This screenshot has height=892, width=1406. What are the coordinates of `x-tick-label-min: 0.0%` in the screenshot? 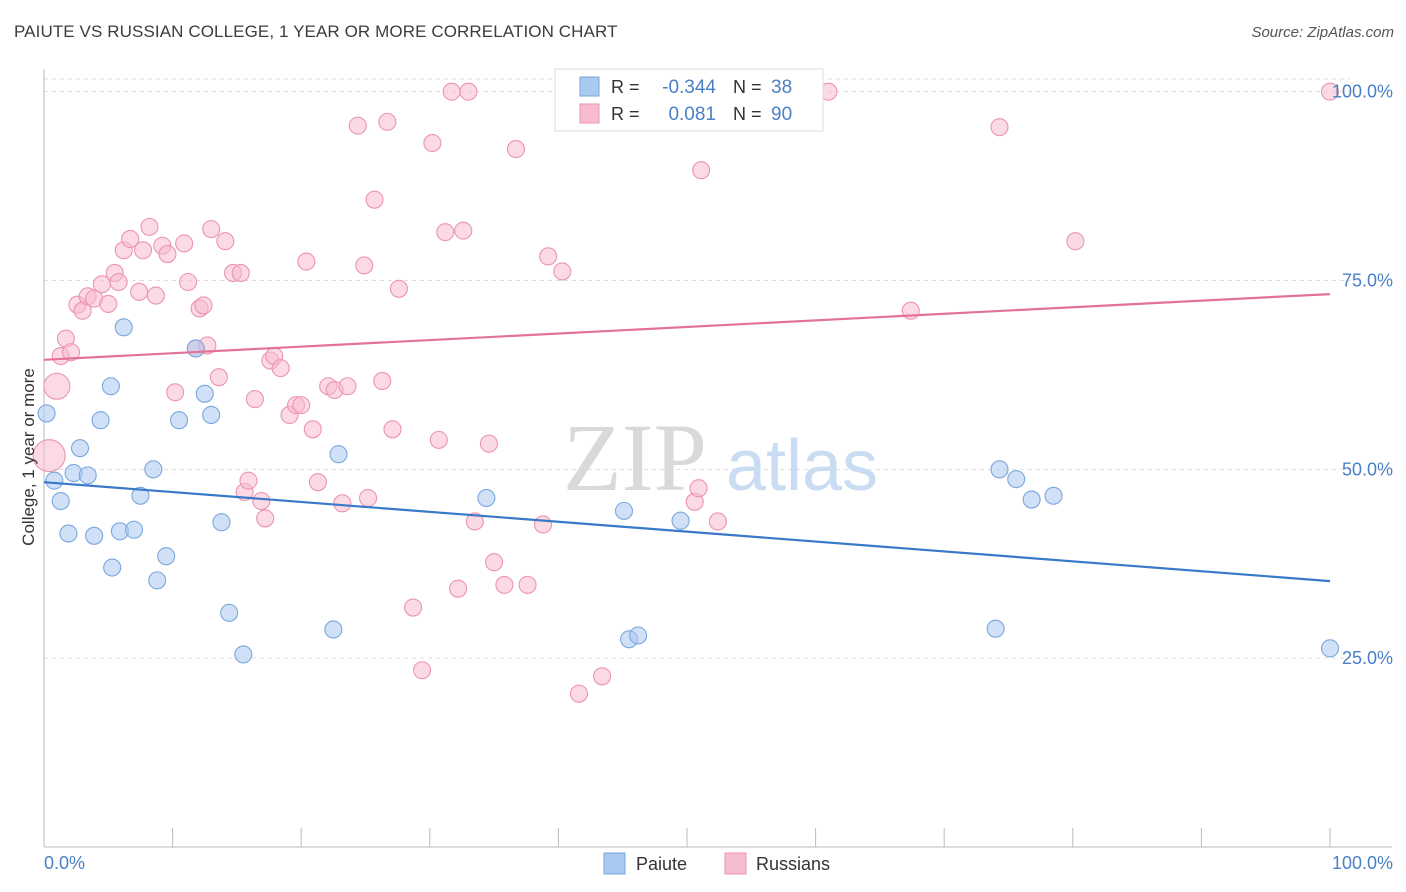 It's located at (64, 863).